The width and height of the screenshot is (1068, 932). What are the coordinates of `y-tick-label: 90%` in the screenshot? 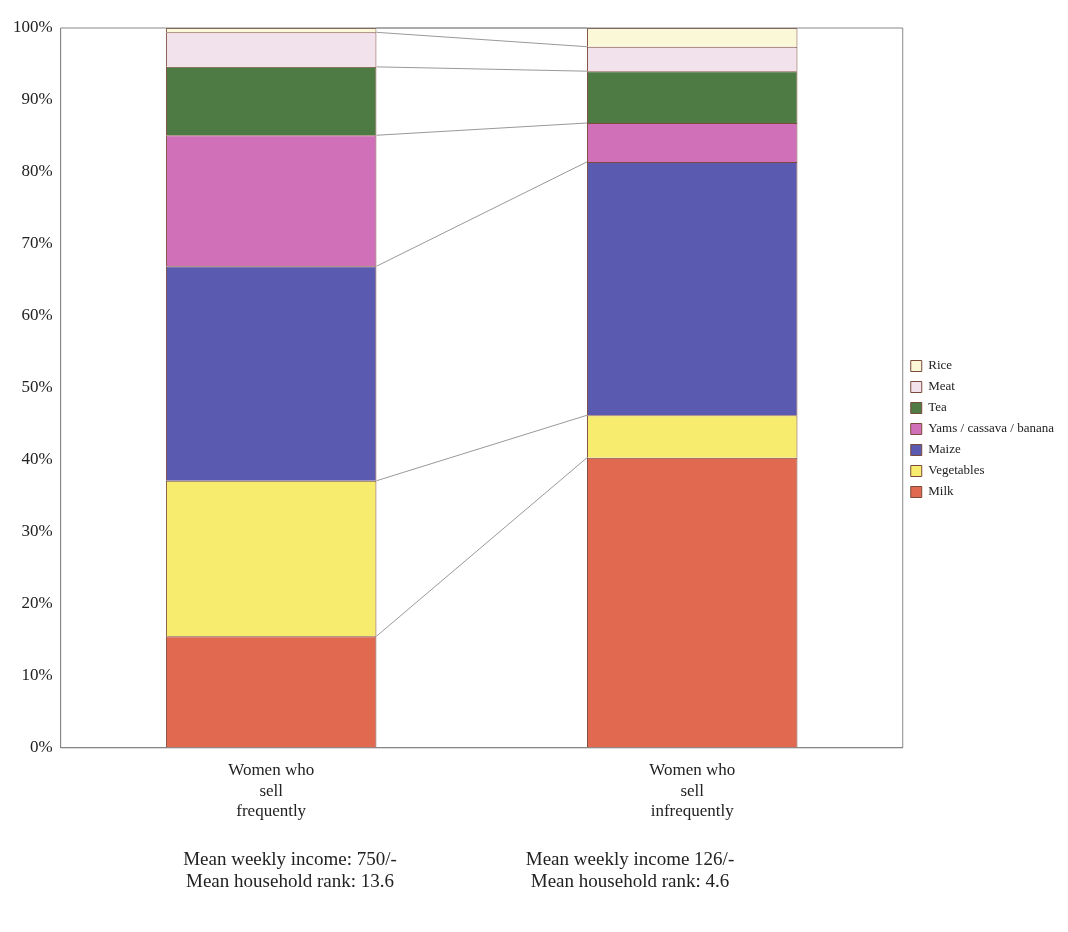 It's located at (37, 99).